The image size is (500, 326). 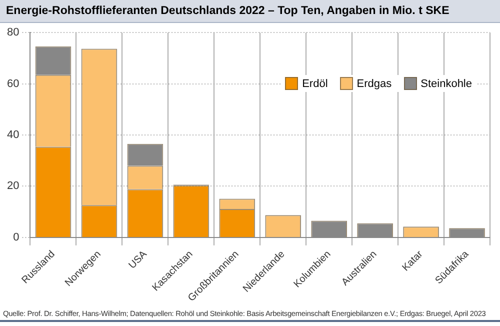 What do you see at coordinates (16, 237) in the screenshot?
I see `y-tick-label: 0` at bounding box center [16, 237].